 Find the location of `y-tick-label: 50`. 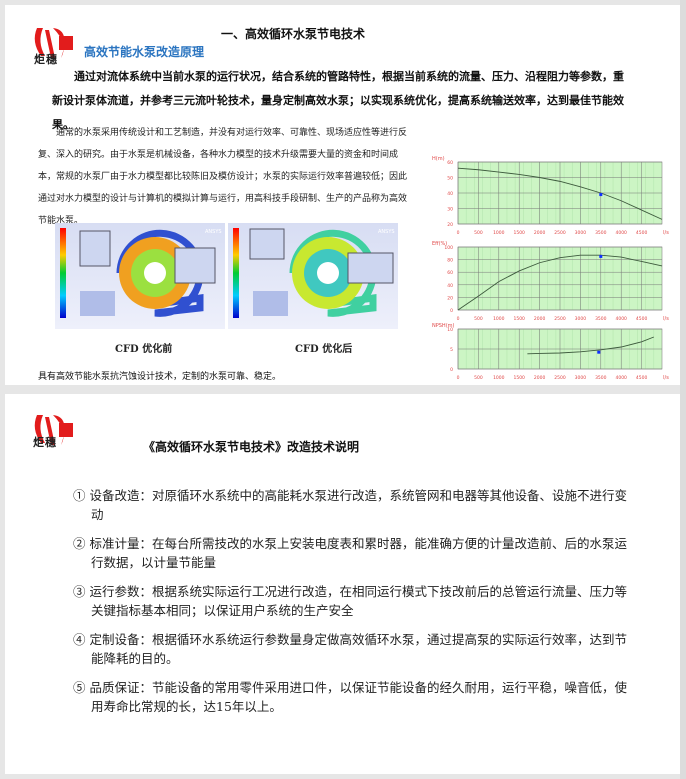

y-tick-label: 50 is located at coordinates (450, 179).